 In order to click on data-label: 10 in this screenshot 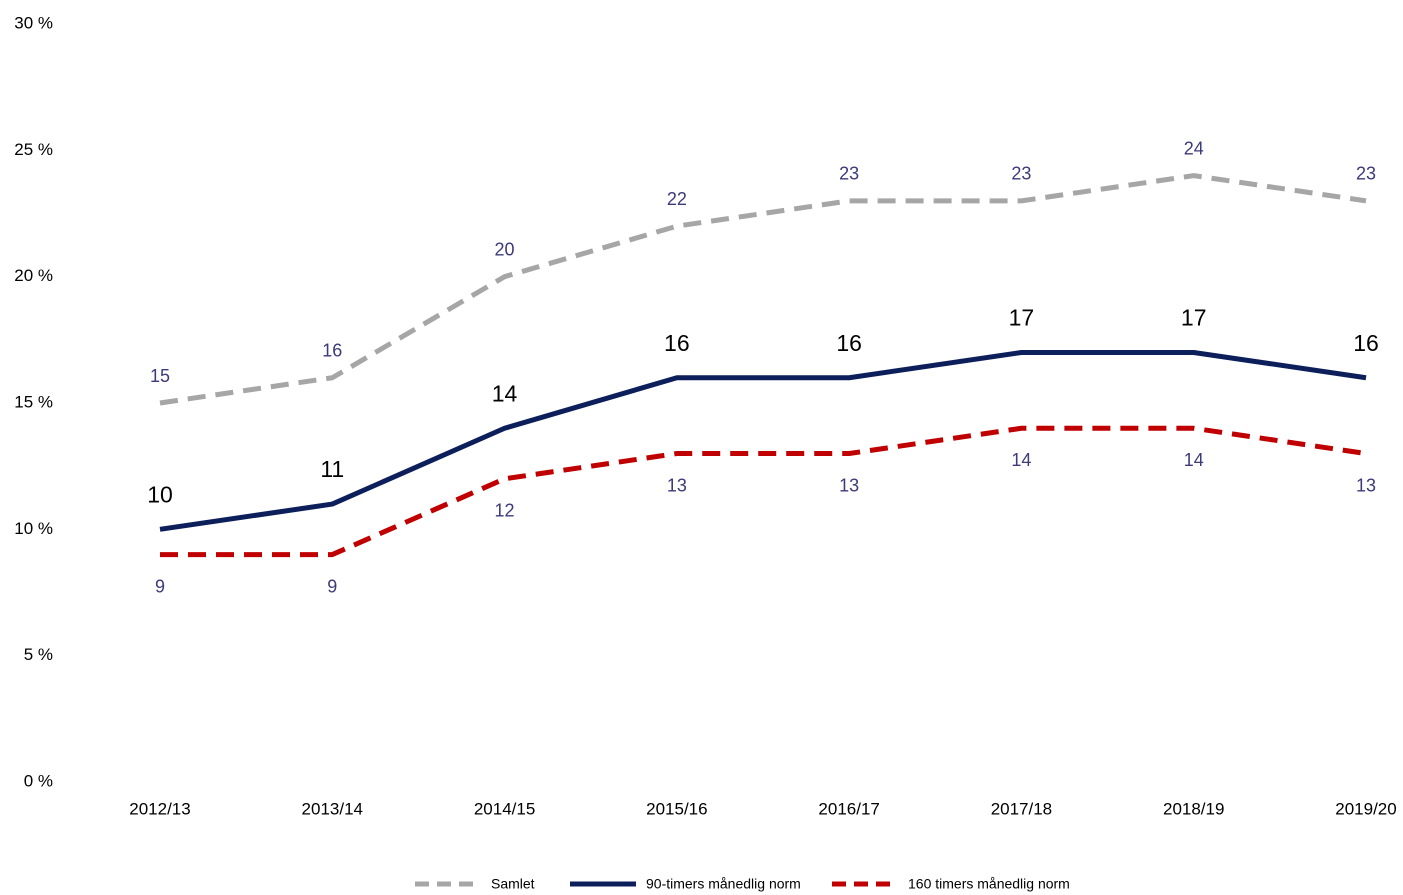, I will do `click(160, 494)`.